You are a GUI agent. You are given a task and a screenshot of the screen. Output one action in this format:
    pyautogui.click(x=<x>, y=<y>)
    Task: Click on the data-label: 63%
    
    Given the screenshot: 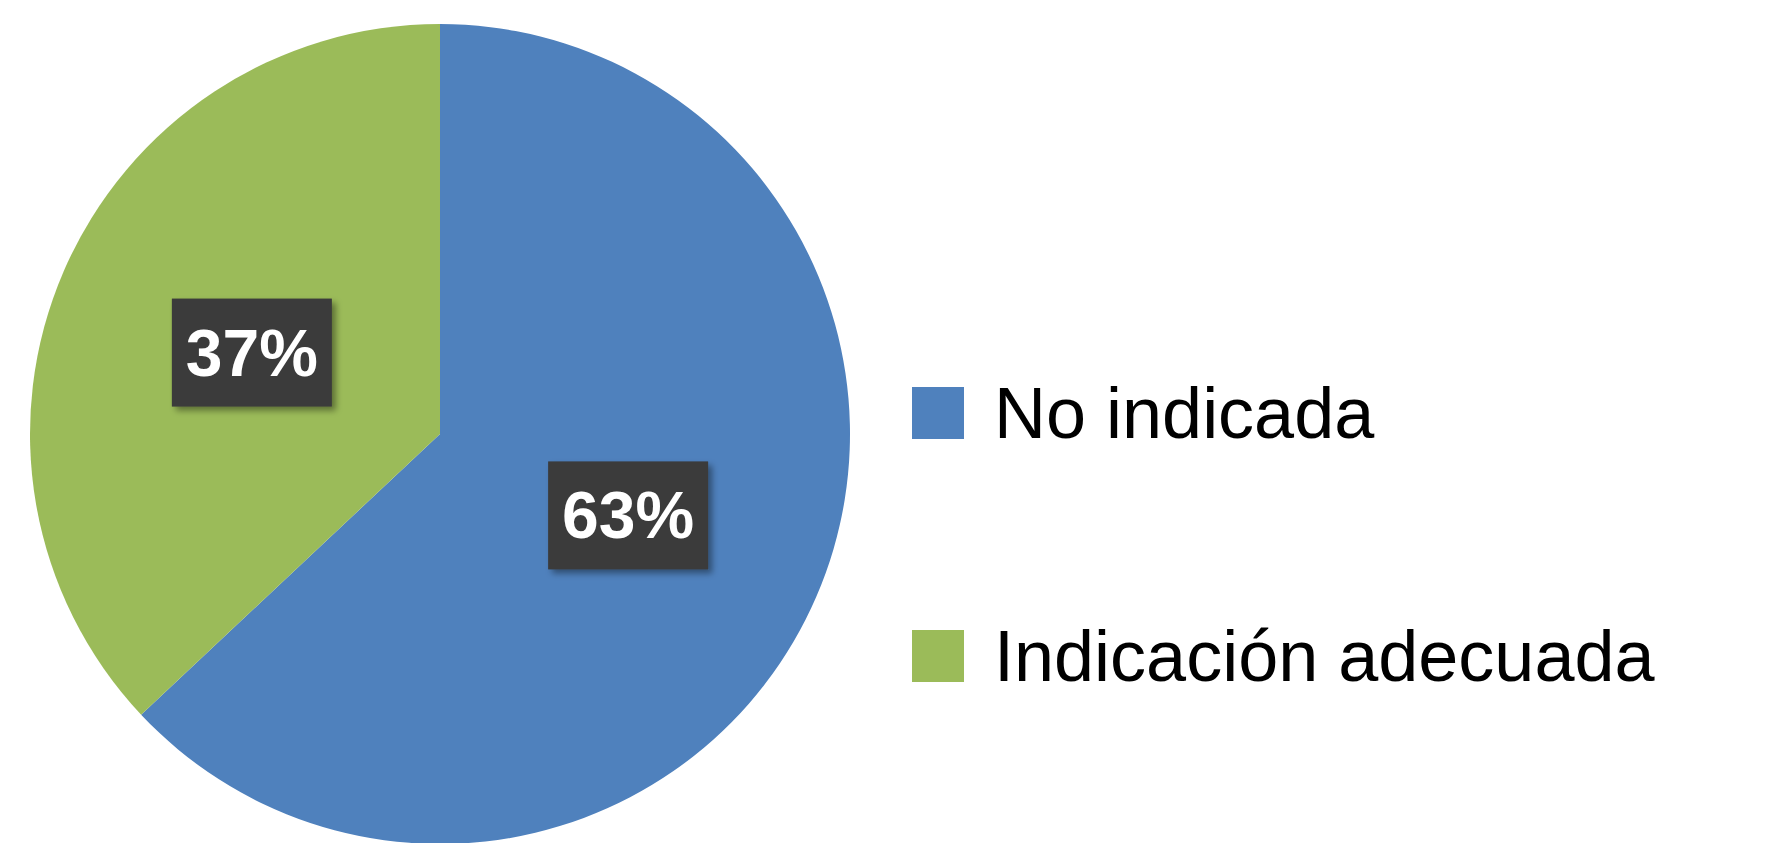 What is the action you would take?
    pyautogui.click(x=628, y=515)
    